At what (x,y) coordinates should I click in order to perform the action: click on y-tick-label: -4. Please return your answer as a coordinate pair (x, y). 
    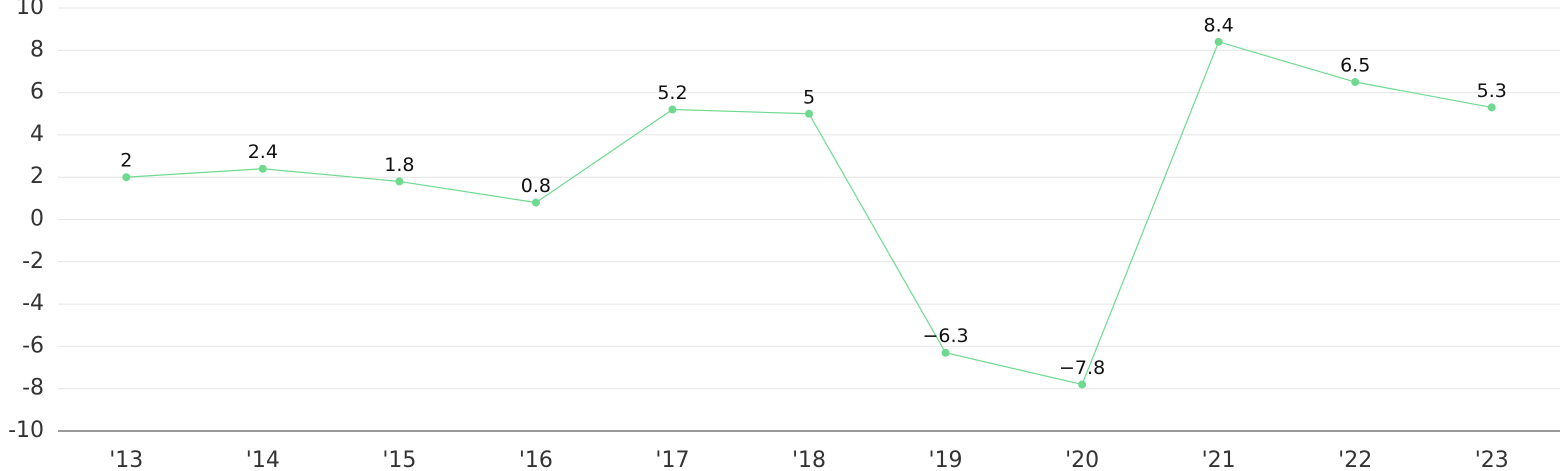
    Looking at the image, I should click on (33, 303).